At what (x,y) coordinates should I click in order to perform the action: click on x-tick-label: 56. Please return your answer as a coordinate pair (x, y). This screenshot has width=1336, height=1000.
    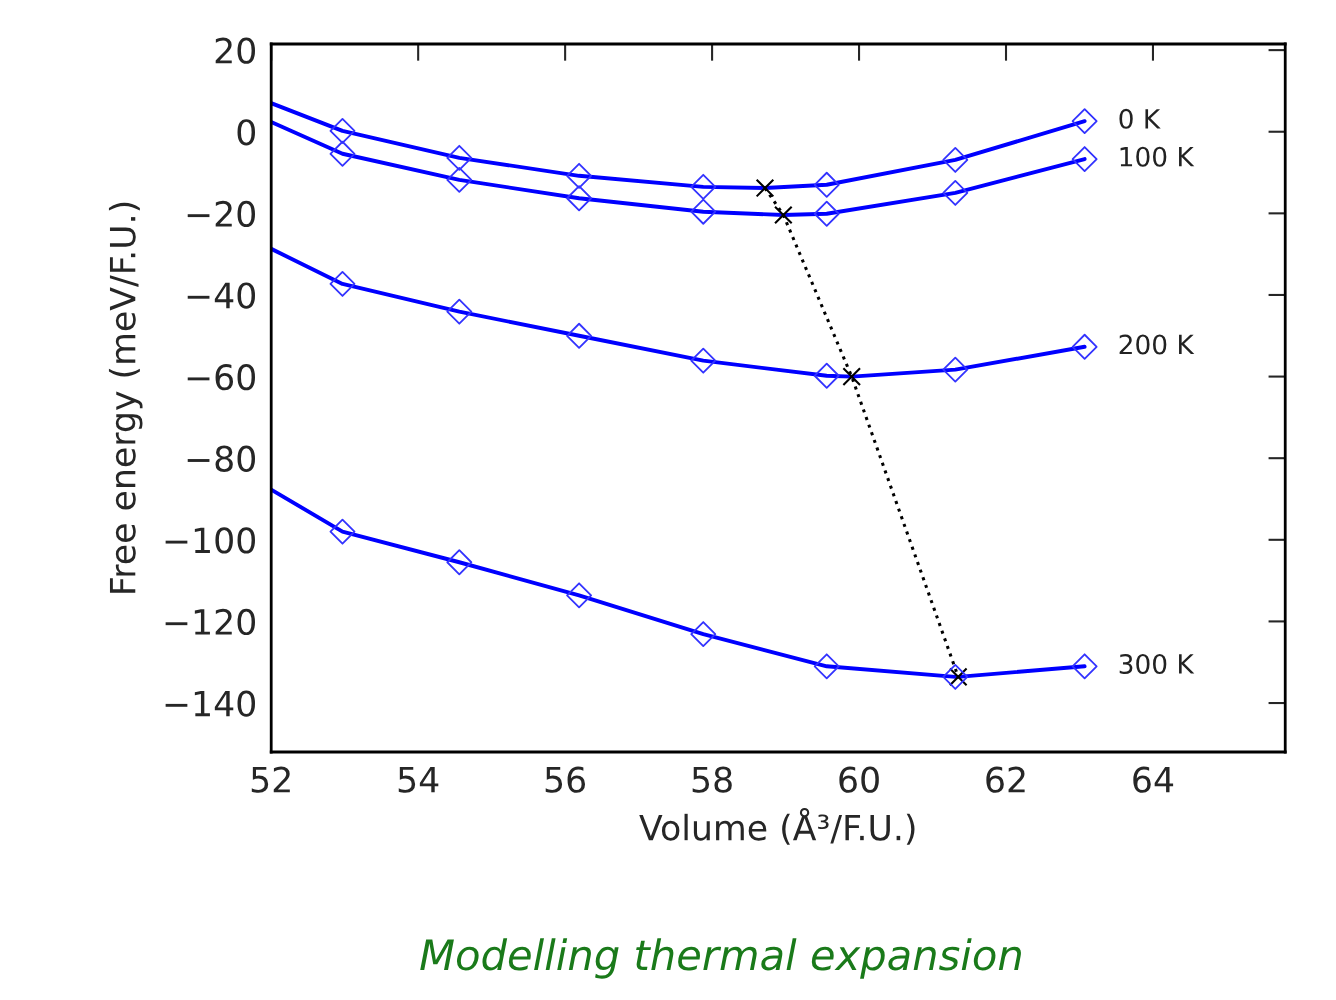
    Looking at the image, I should click on (565, 779).